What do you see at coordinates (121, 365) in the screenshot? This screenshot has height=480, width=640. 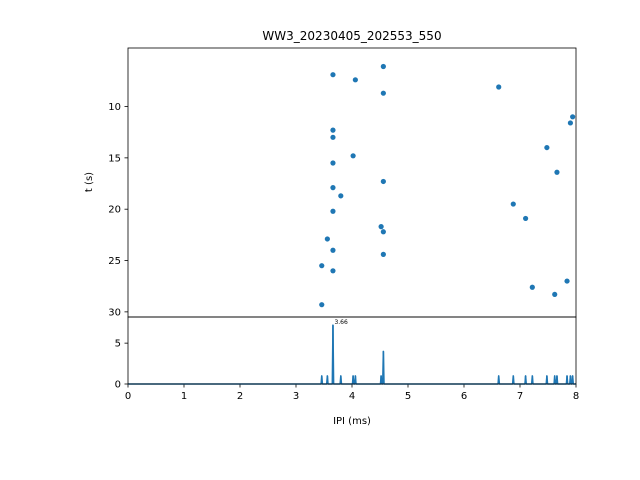 I see `histogram-y-ticks: 05` at bounding box center [121, 365].